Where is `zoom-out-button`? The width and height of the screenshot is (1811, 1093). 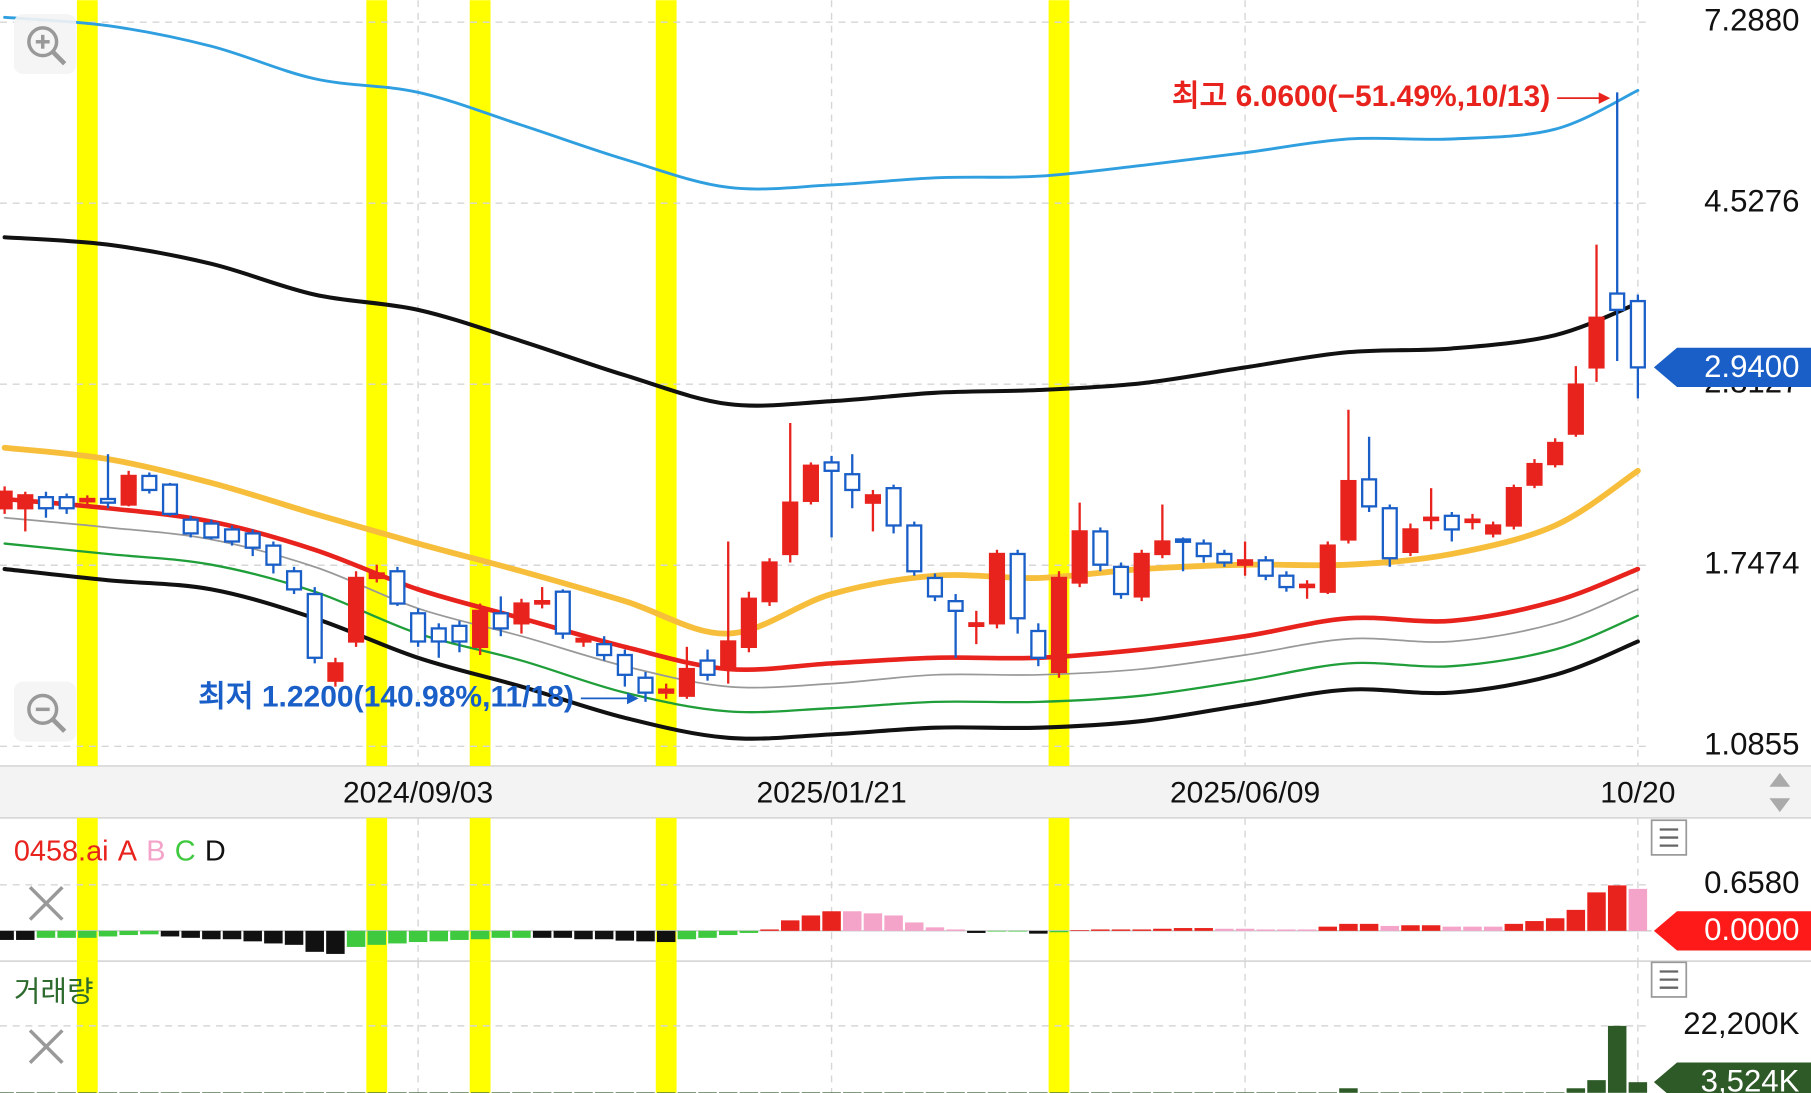
zoom-out-button is located at coordinates (45, 711).